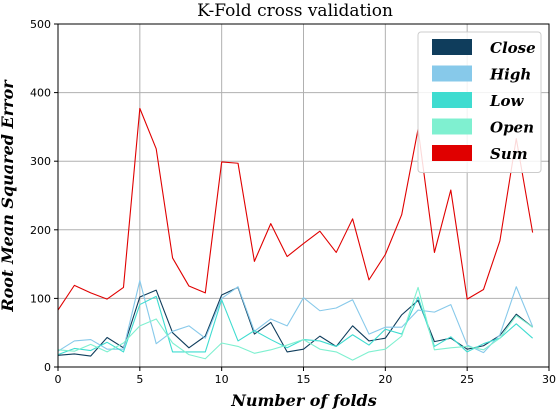 Image resolution: width=558 pixels, height=412 pixels. Describe the element at coordinates (467, 379) in the screenshot. I see `x-tick-label: 25` at that location.